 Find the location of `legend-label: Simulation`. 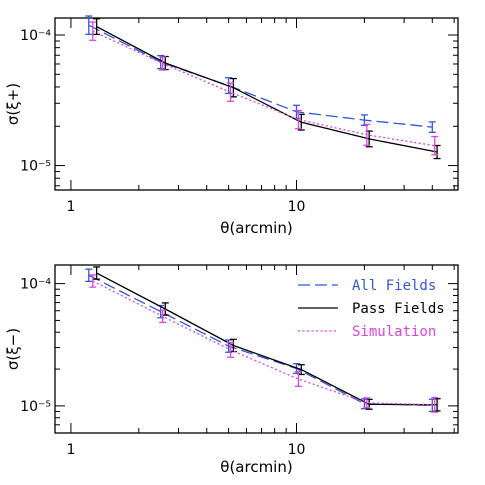

legend-label: Simulation is located at coordinates (394, 332).